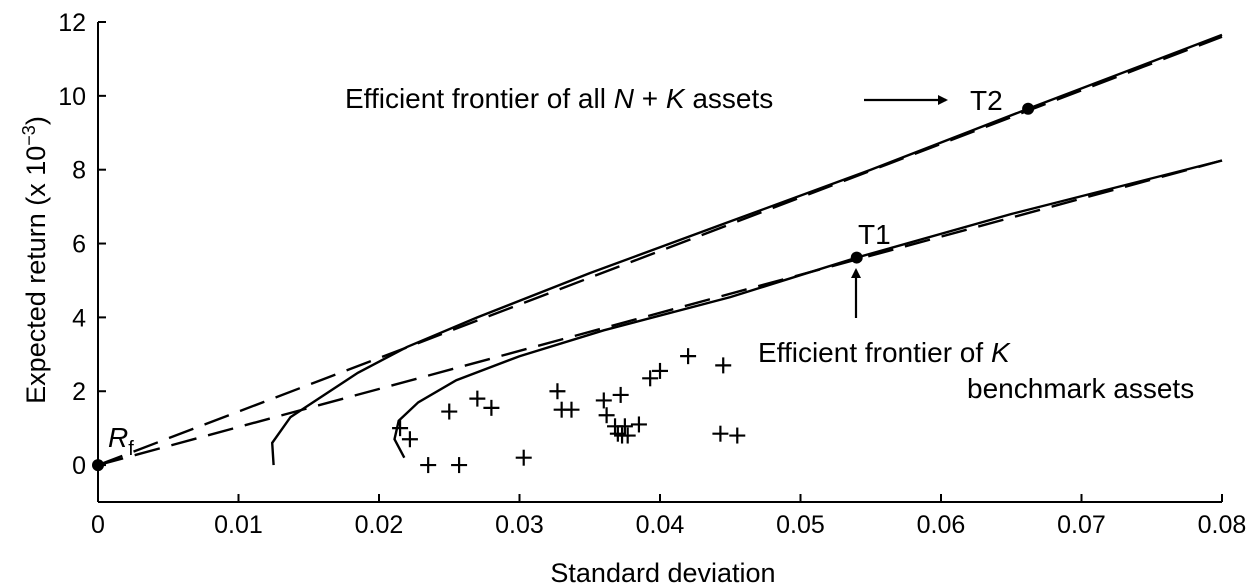 The height and width of the screenshot is (588, 1258). Describe the element at coordinates (941, 525) in the screenshot. I see `x-tick-label: 0.06` at that location.